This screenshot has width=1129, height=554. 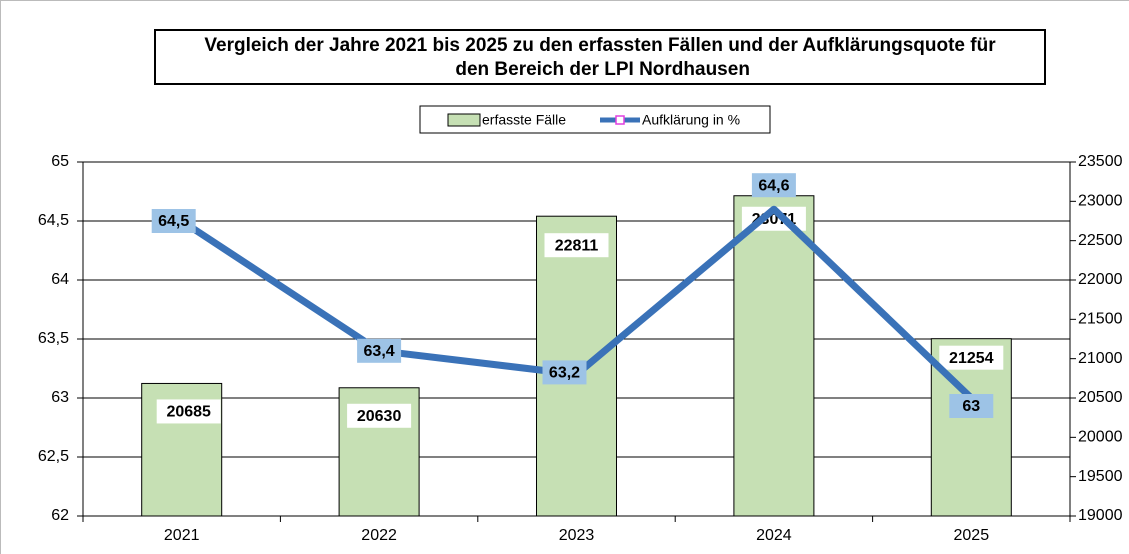 What do you see at coordinates (60, 515) in the screenshot?
I see `y-tick-label: 62` at bounding box center [60, 515].